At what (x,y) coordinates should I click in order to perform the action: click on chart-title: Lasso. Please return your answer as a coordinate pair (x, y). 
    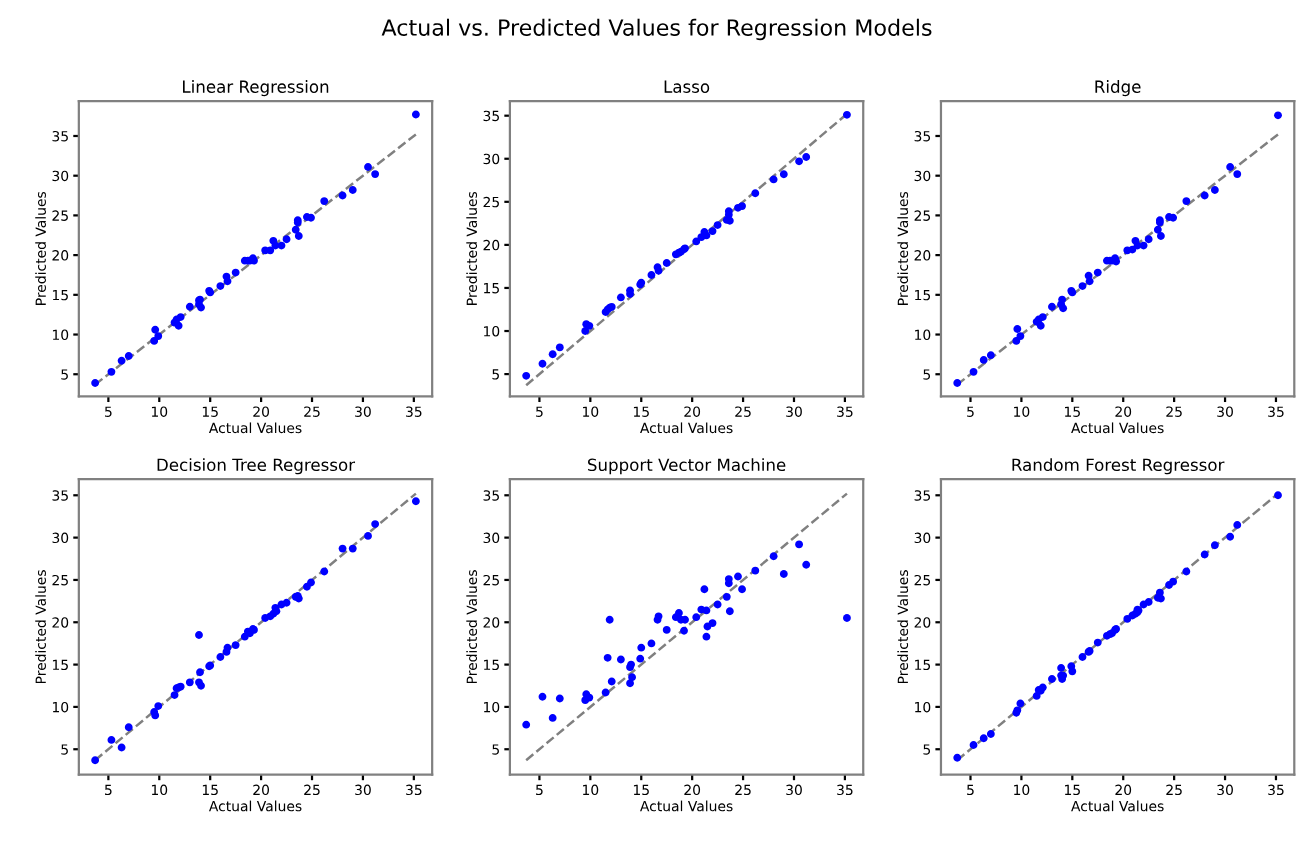
    Looking at the image, I should click on (687, 86).